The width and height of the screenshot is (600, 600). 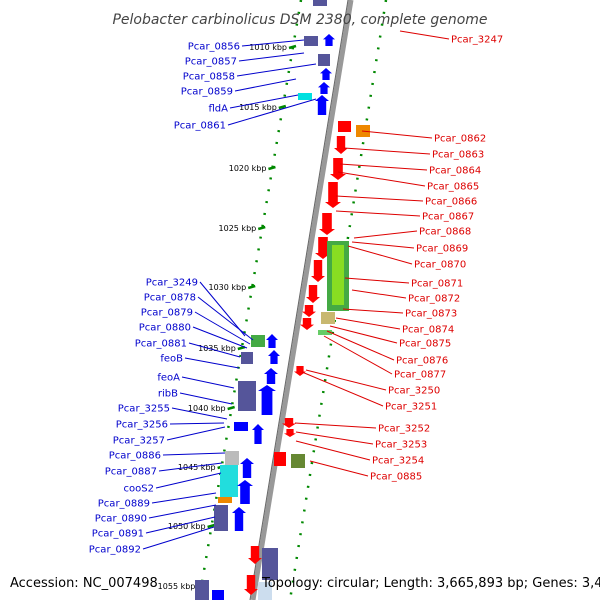 I want to click on reverse-gene-label: Pcar_0873, so click(x=431, y=314).